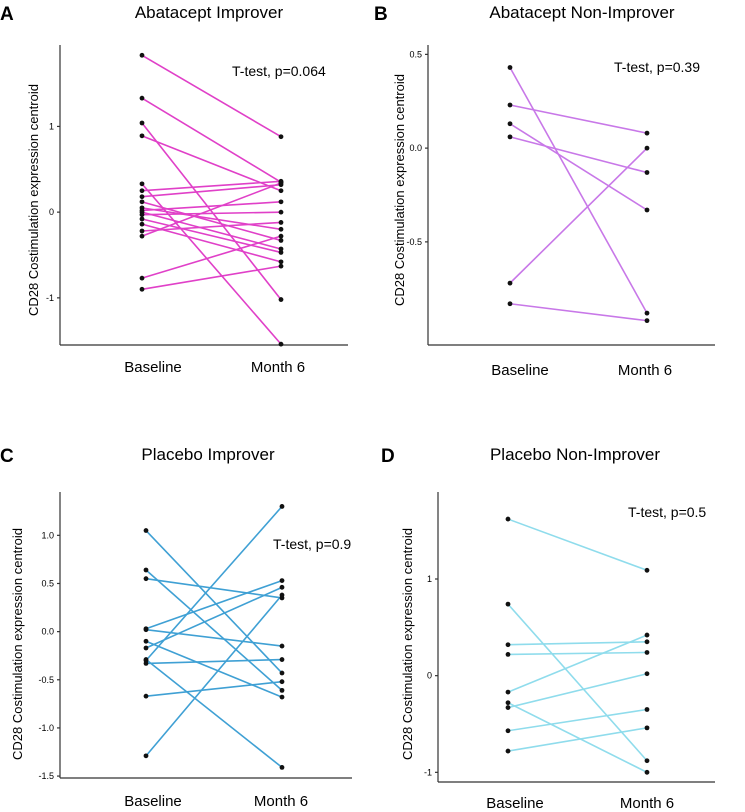  I want to click on panel-b-letter: B, so click(381, 14).